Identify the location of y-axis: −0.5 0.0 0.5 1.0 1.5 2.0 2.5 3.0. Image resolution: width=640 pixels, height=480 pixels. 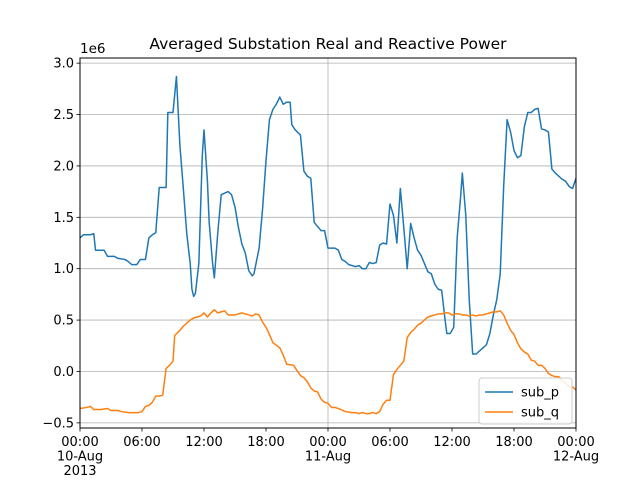
(61, 244).